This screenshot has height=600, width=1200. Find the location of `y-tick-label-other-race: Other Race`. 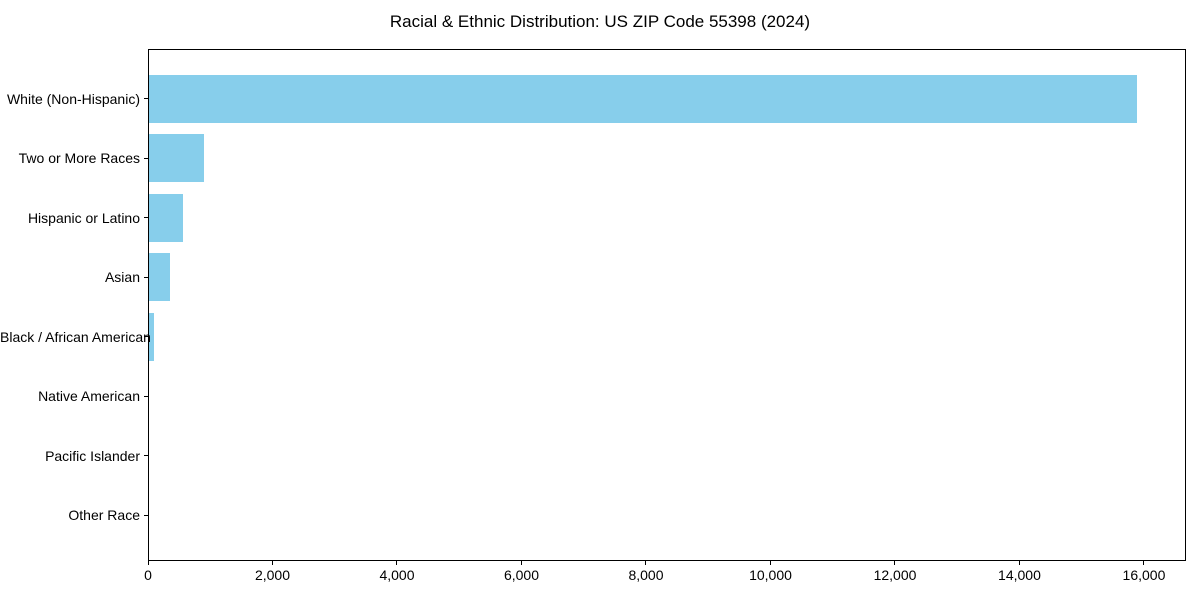

y-tick-label-other-race: Other Race is located at coordinates (104, 515).